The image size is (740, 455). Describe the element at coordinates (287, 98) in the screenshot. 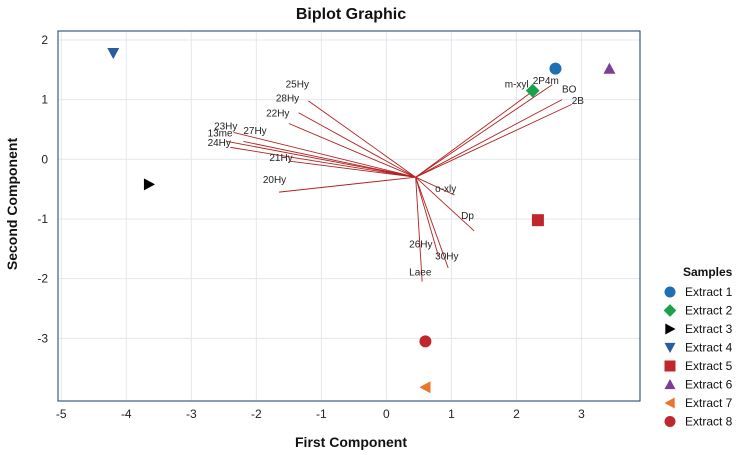

I see `loading-label: 28Hy` at that location.